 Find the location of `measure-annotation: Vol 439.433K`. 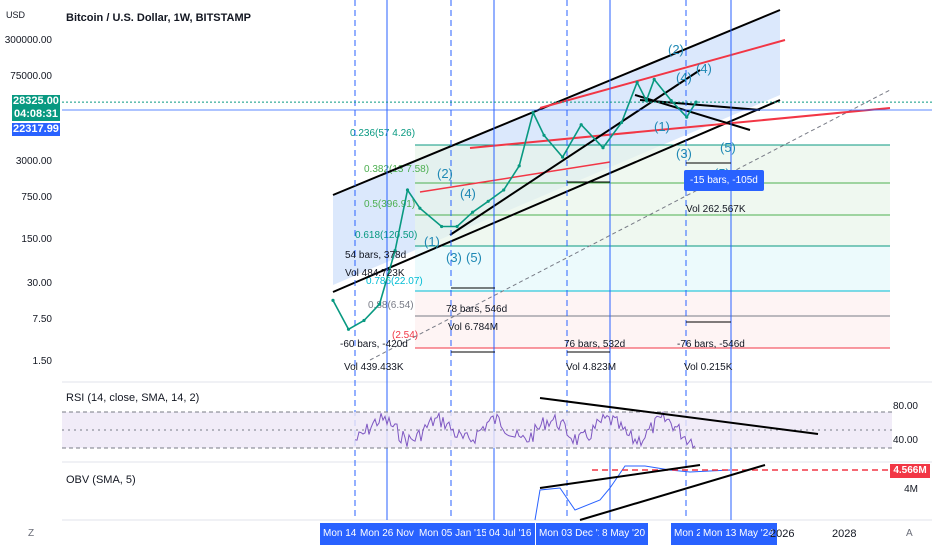

measure-annotation: Vol 439.433K is located at coordinates (374, 367).